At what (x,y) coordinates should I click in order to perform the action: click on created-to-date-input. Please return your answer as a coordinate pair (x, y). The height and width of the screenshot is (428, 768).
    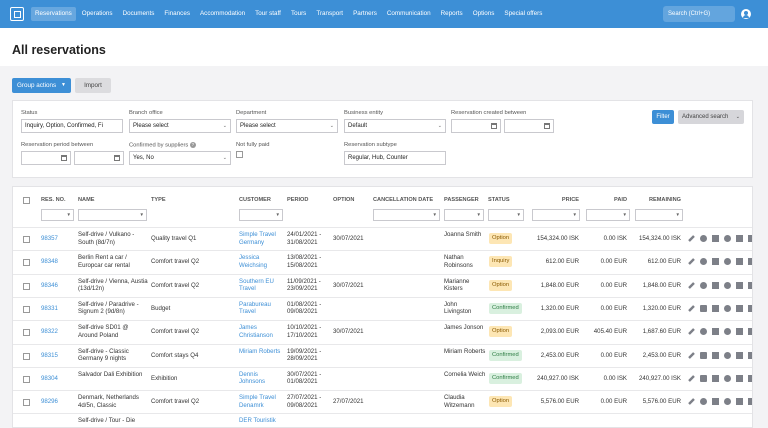
    Looking at the image, I should click on (529, 126).